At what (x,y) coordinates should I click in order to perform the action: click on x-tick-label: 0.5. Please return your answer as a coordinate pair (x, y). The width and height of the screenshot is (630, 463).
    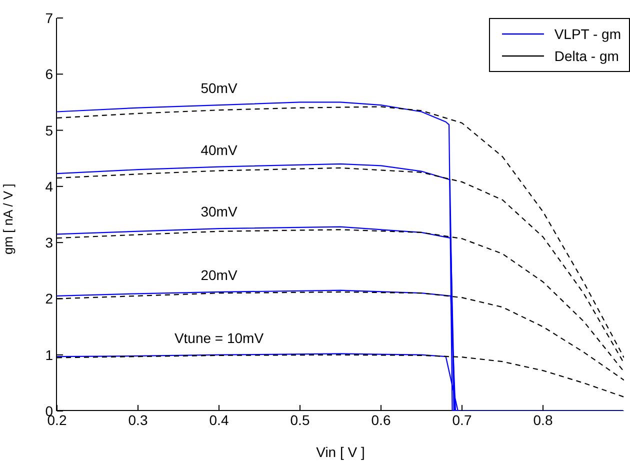
    Looking at the image, I should click on (300, 420).